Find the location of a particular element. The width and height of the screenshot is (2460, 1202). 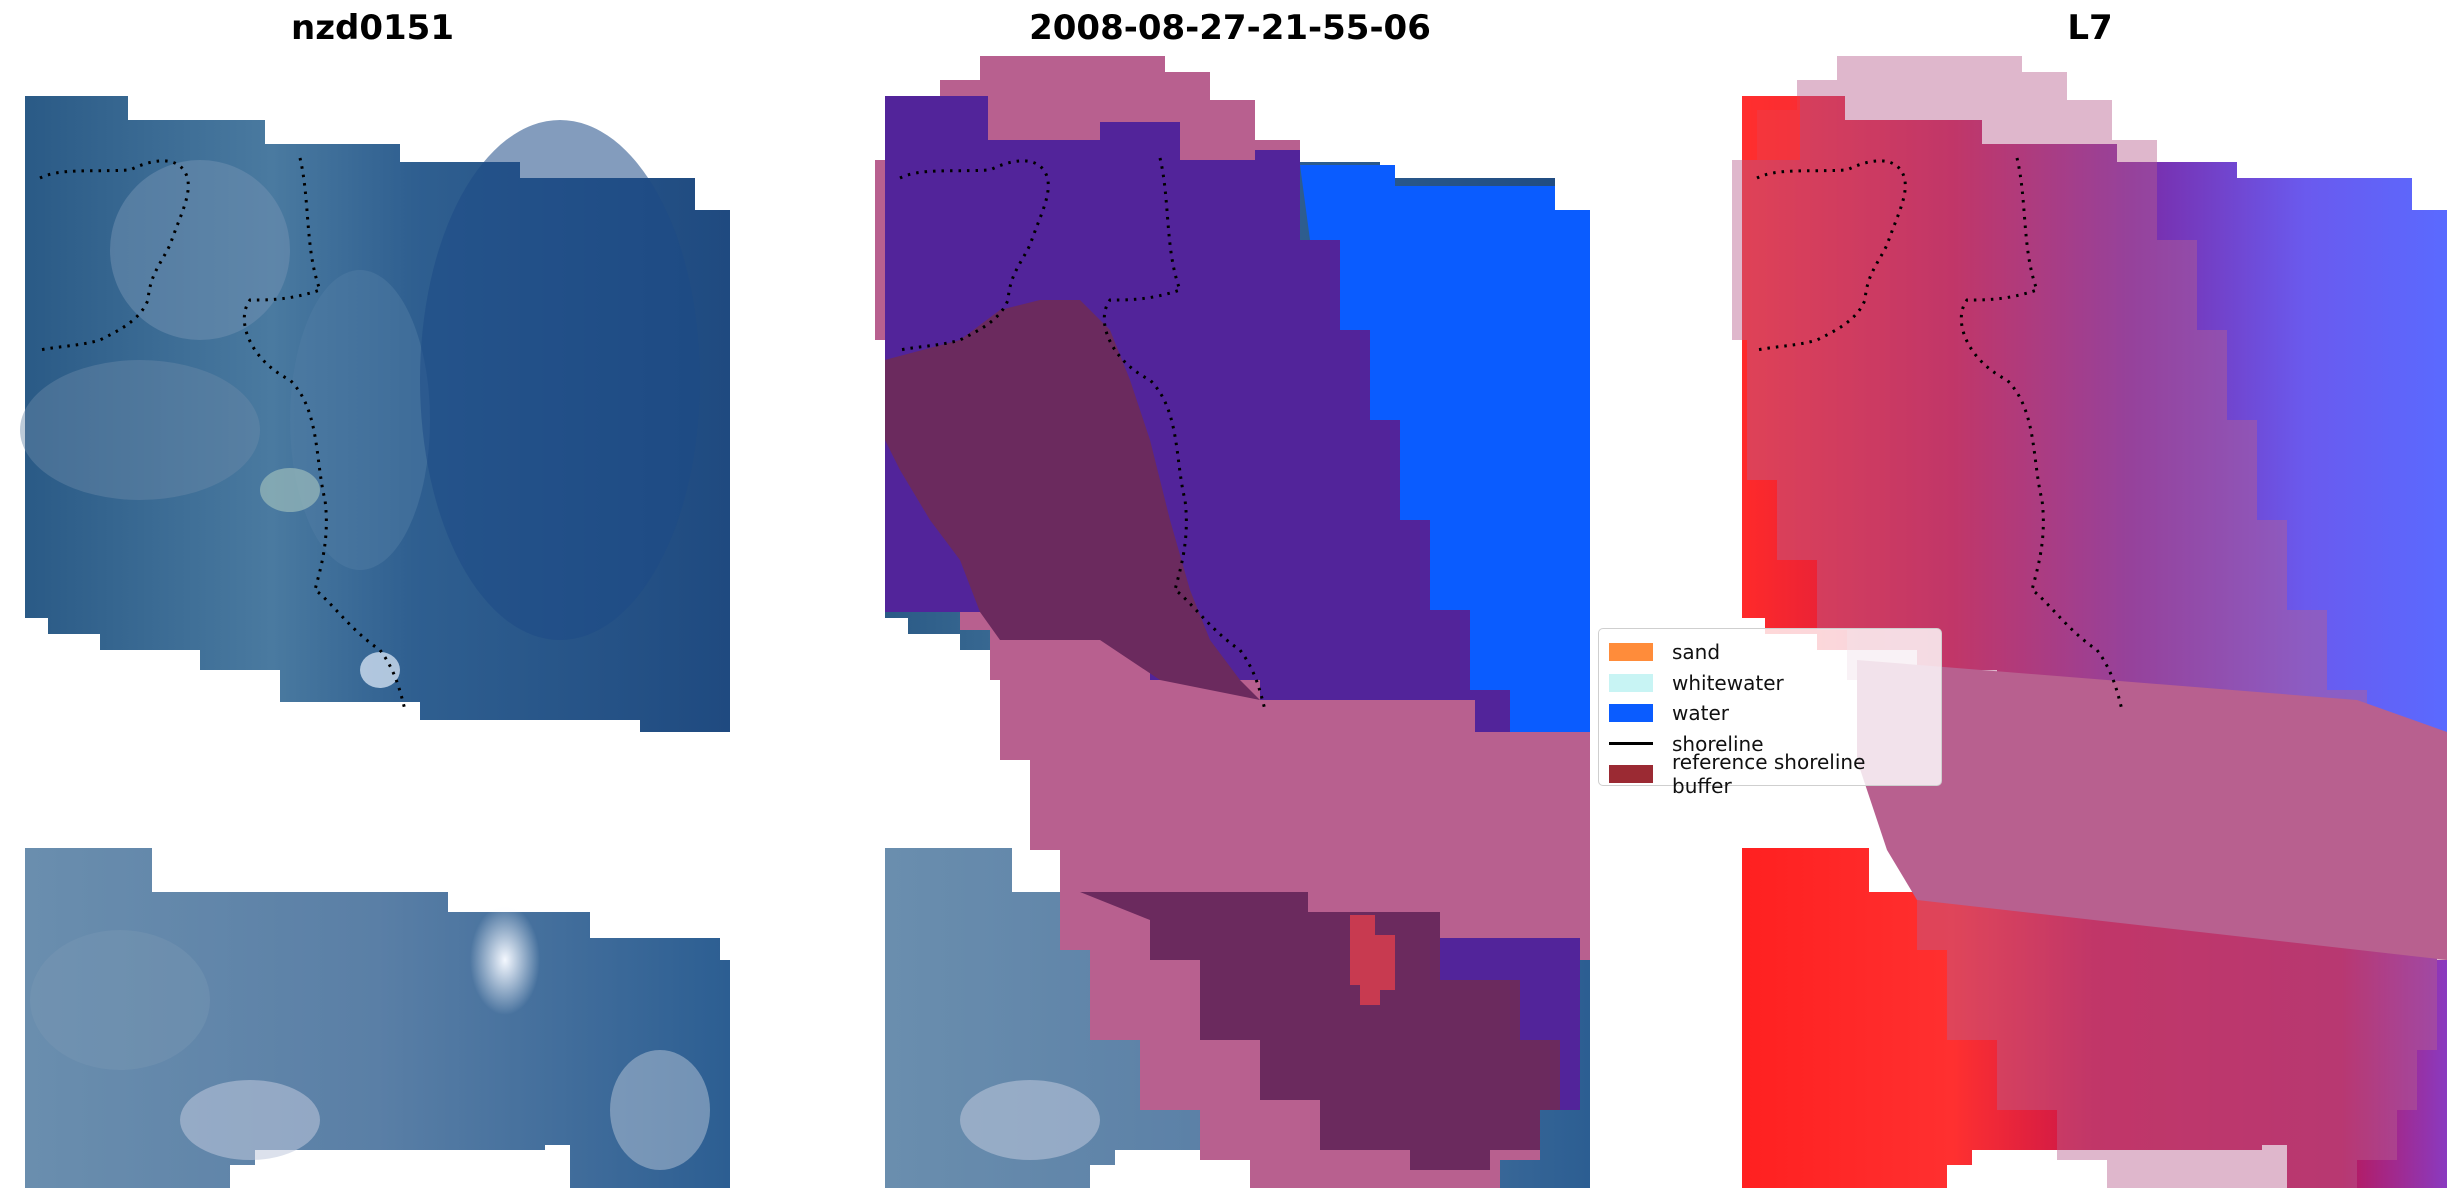

legend-label-shoreline: shoreline is located at coordinates (1718, 743).